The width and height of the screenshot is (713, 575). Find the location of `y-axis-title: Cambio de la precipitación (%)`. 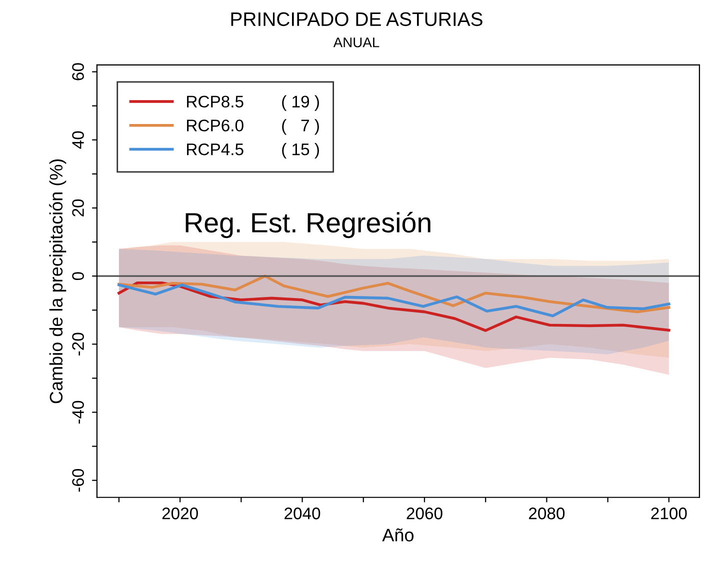

y-axis-title: Cambio de la precipitación (%) is located at coordinates (57, 281).